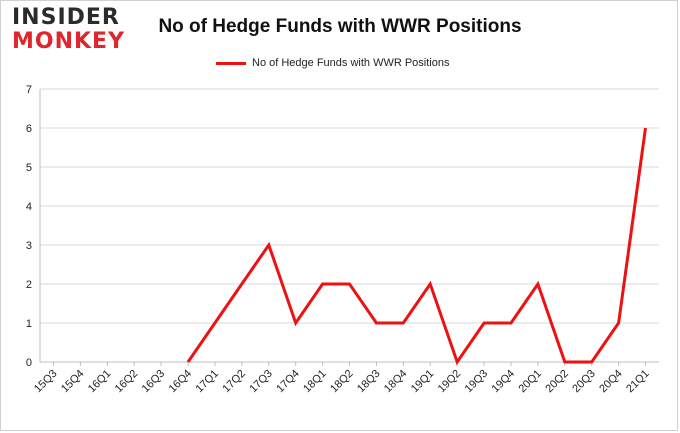 This screenshot has width=680, height=433. Describe the element at coordinates (530, 382) in the screenshot. I see `x-tick-label-20Q1: 20Q1` at that location.